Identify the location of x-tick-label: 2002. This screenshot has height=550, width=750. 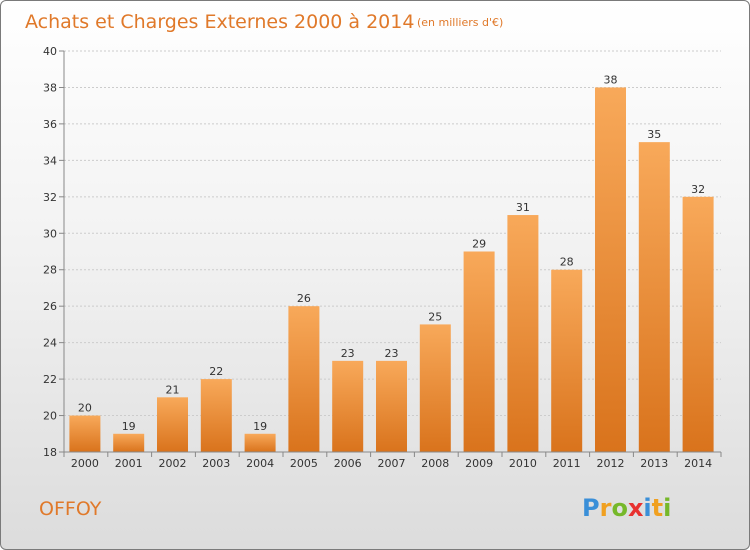
(173, 463).